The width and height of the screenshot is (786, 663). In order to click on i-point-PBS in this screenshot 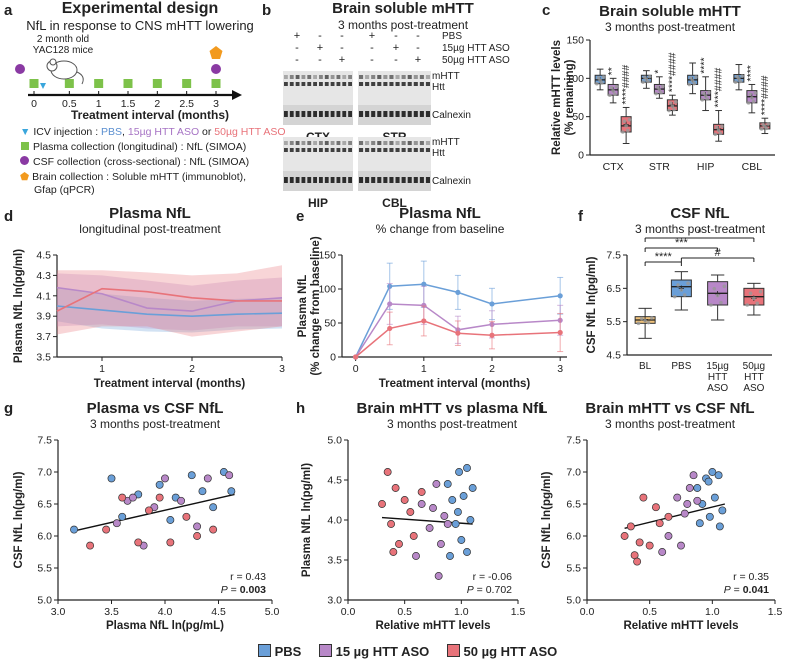, I will do `click(699, 523)`.